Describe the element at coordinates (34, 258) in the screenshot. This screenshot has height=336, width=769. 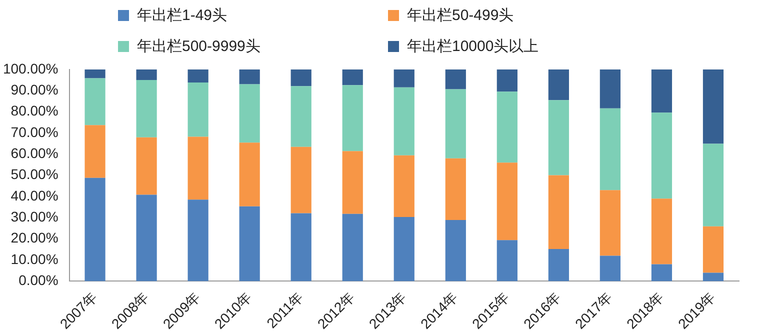
I see `y-tick-label: 10.00%` at that location.